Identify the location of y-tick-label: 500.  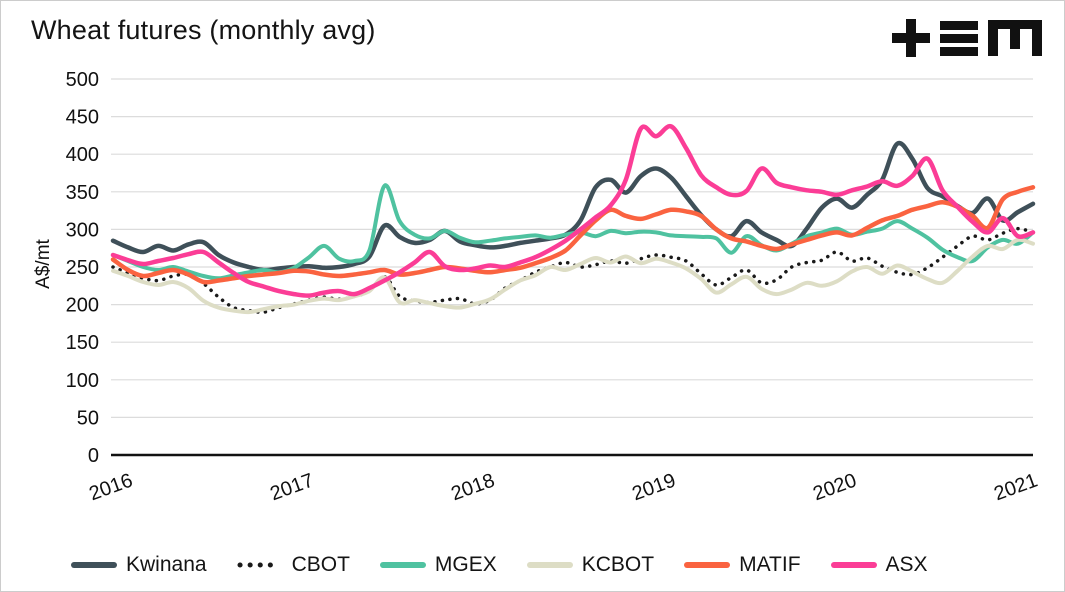
(82, 80).